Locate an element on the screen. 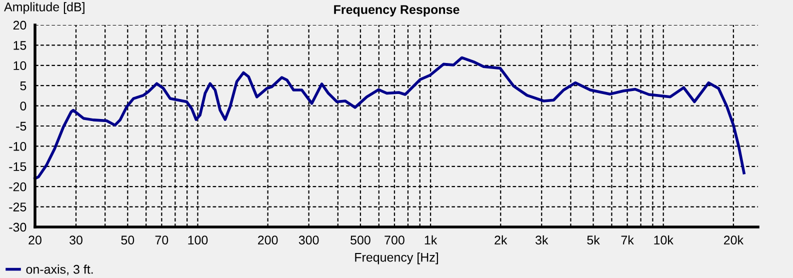  y-tick-label: 15 is located at coordinates (20, 45).